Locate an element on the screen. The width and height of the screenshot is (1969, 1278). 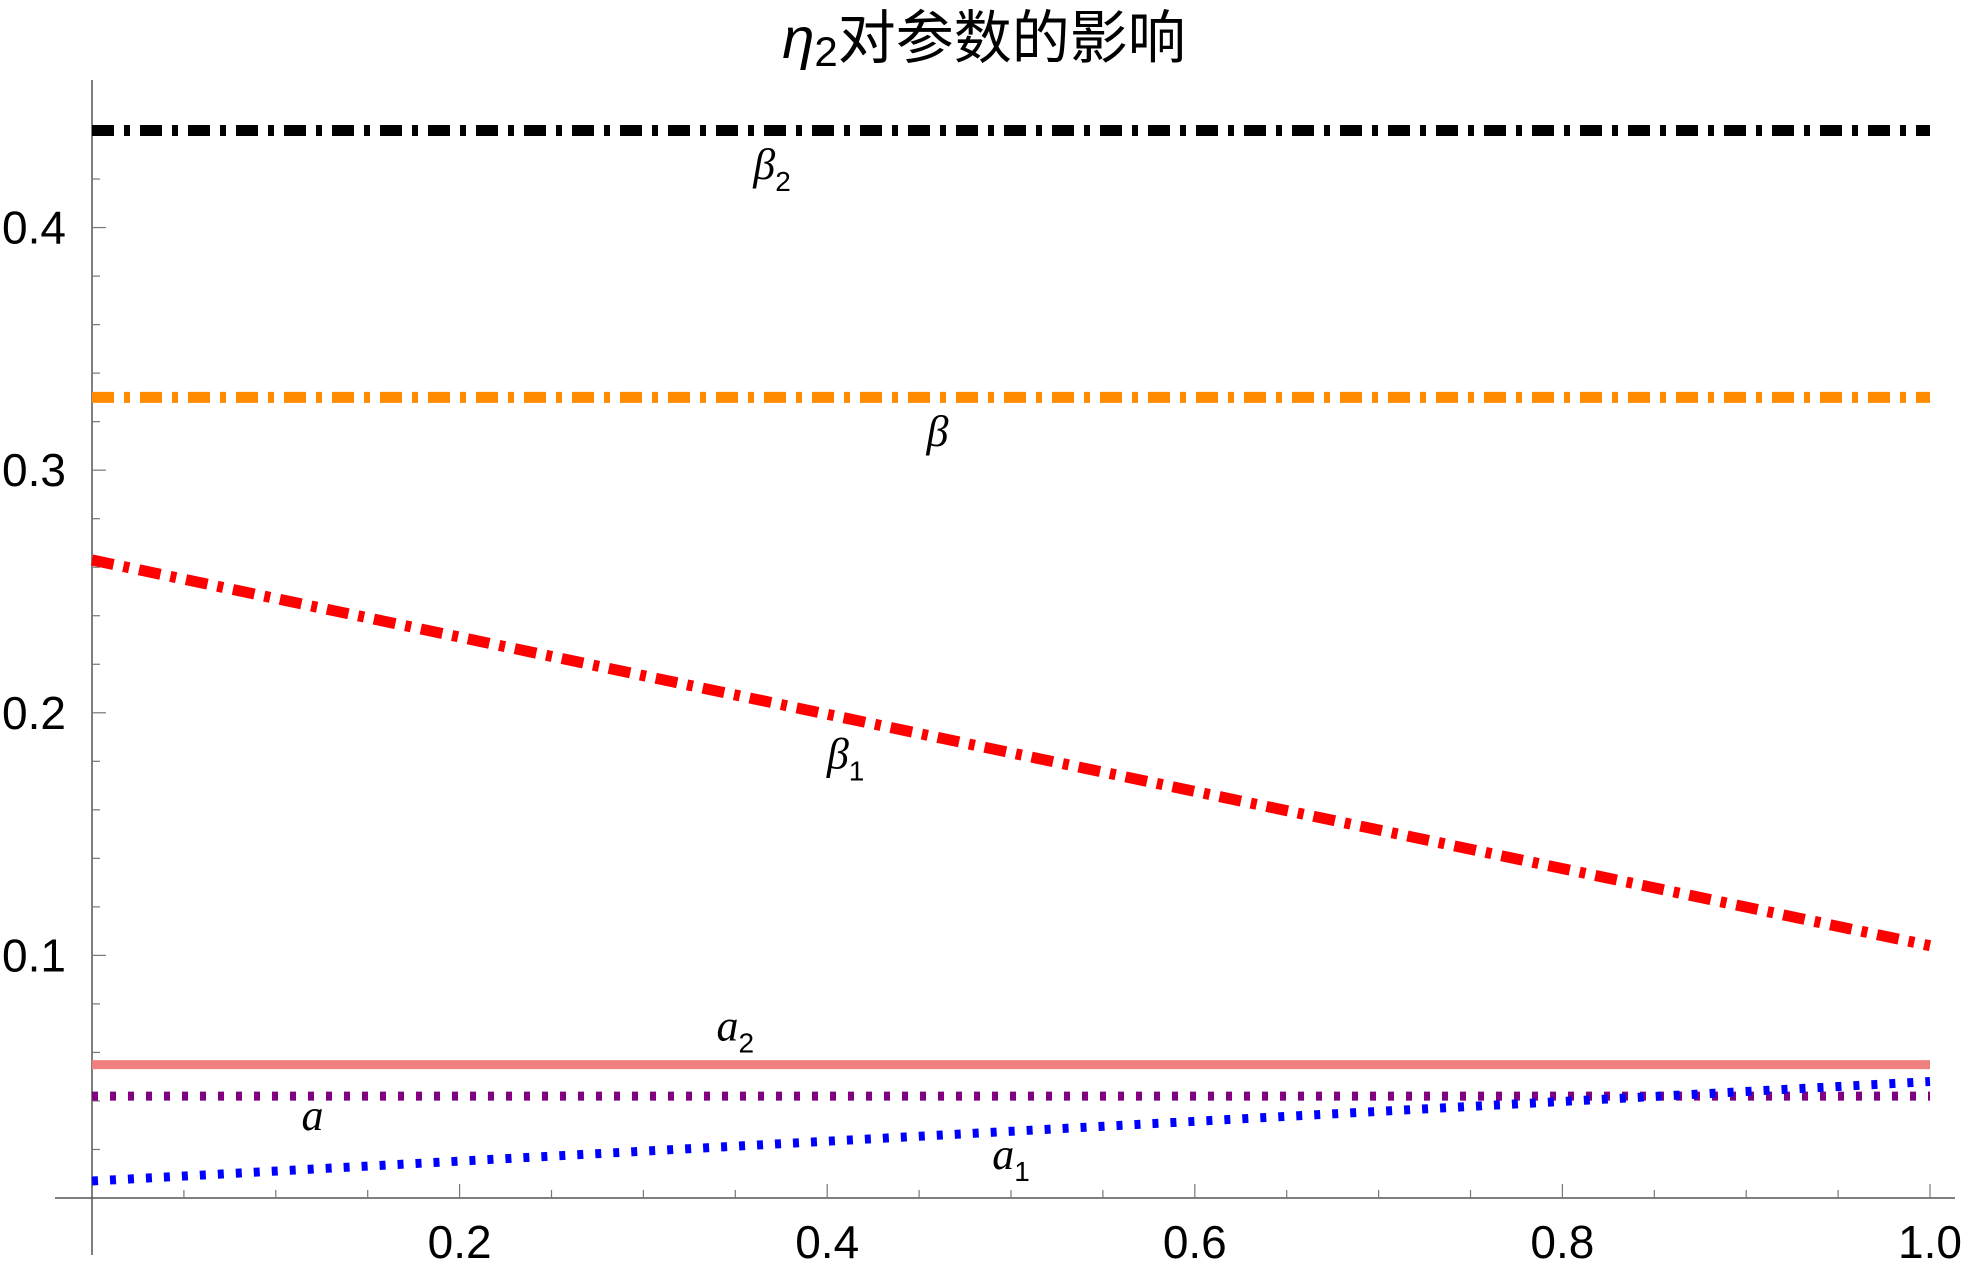
x-tick-label: 0.6 is located at coordinates (1195, 1242).